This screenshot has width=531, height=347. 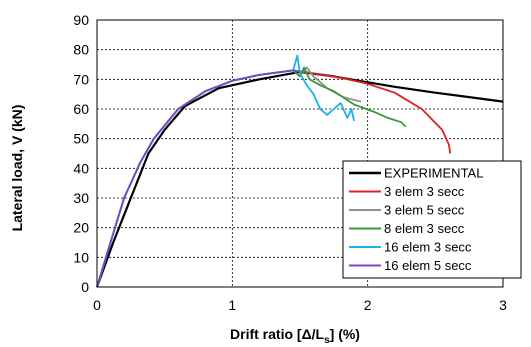 I want to click on legend-label: 8 elem 3 secc, so click(x=424, y=228).